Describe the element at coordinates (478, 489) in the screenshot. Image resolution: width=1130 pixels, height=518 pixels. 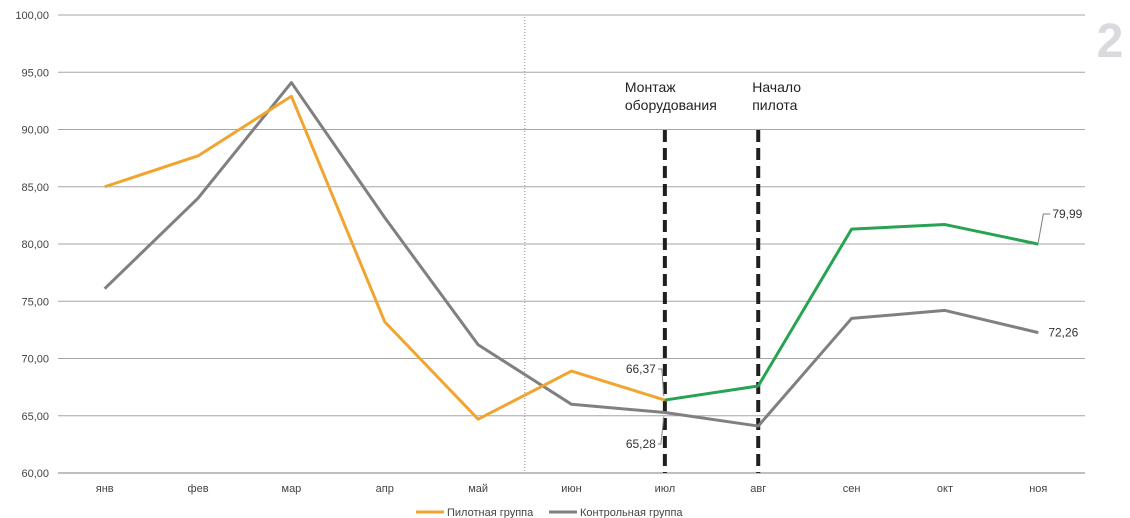
I see `x-tick-label: май` at that location.